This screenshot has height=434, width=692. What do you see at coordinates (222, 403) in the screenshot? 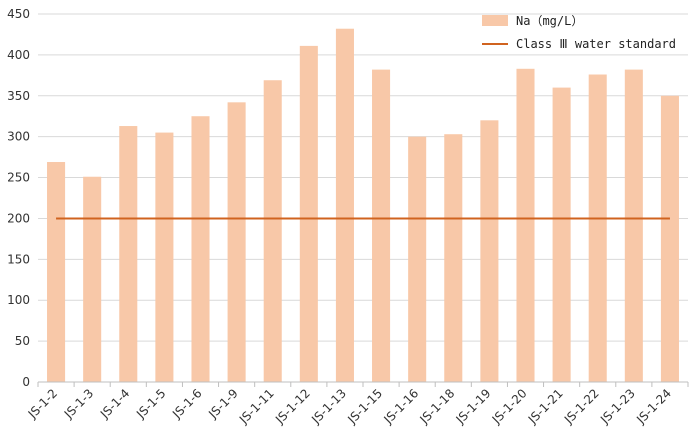
I see `x-tick-label: JS-1-9` at bounding box center [222, 403].